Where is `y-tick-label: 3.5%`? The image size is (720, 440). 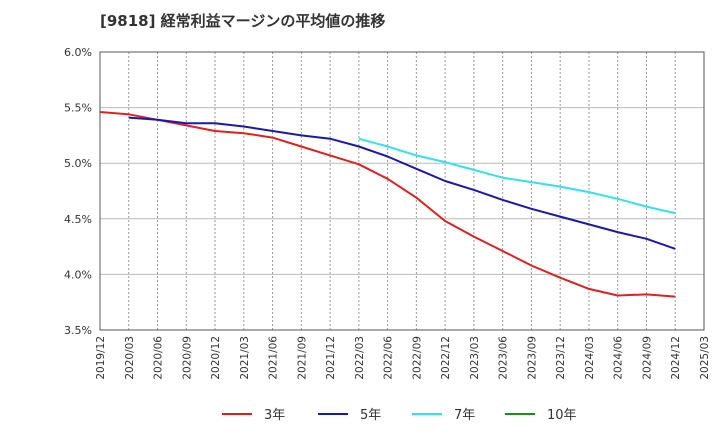
y-tick-label: 3.5% is located at coordinates (78, 330).